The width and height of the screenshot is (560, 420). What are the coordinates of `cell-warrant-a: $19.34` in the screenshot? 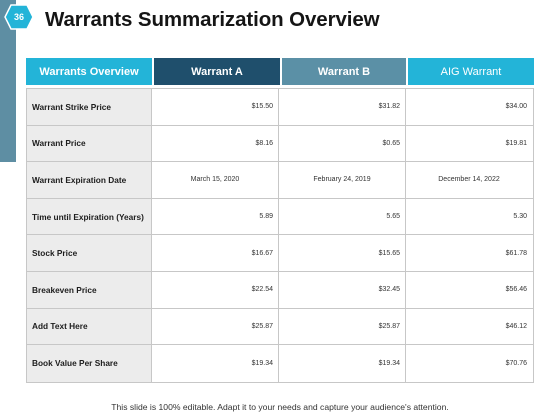 It's located at (215, 363).